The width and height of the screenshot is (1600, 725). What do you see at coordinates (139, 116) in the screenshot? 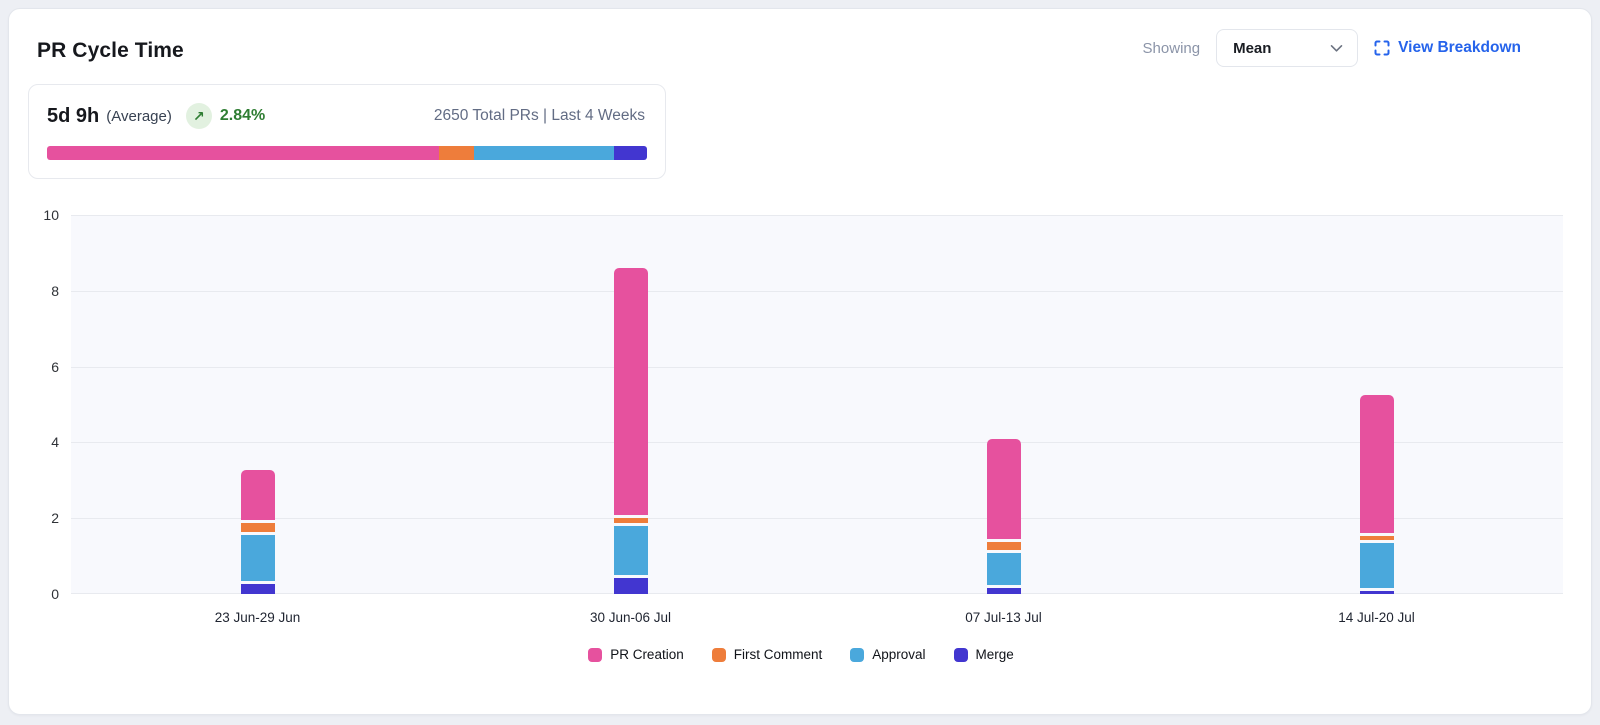
I see `average-label: (Average)` at bounding box center [139, 116].